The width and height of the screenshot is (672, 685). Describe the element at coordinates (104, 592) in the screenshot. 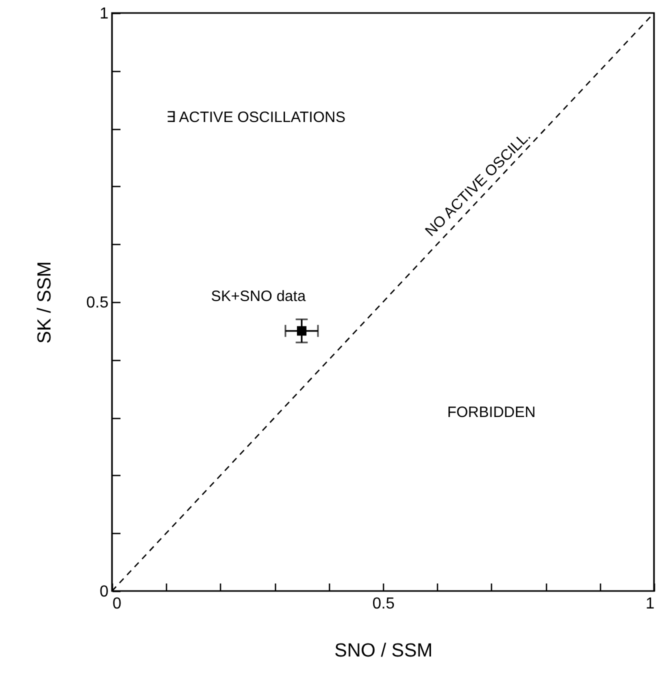

I see `y-tick-label: 0` at that location.